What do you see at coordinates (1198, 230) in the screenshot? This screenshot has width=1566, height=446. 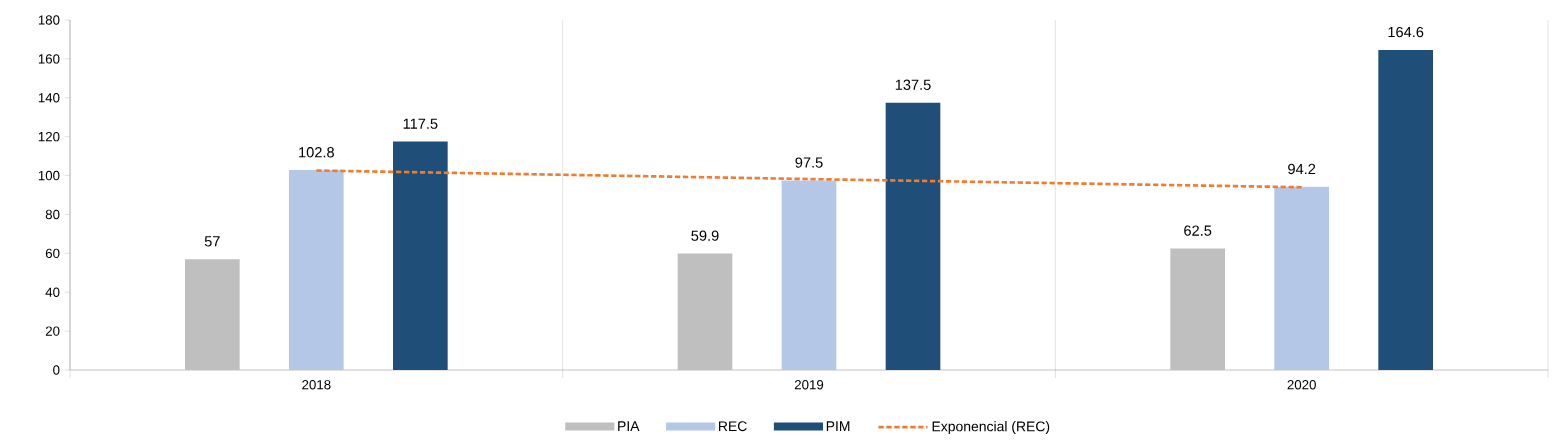 I see `data-label: 62.5` at bounding box center [1198, 230].